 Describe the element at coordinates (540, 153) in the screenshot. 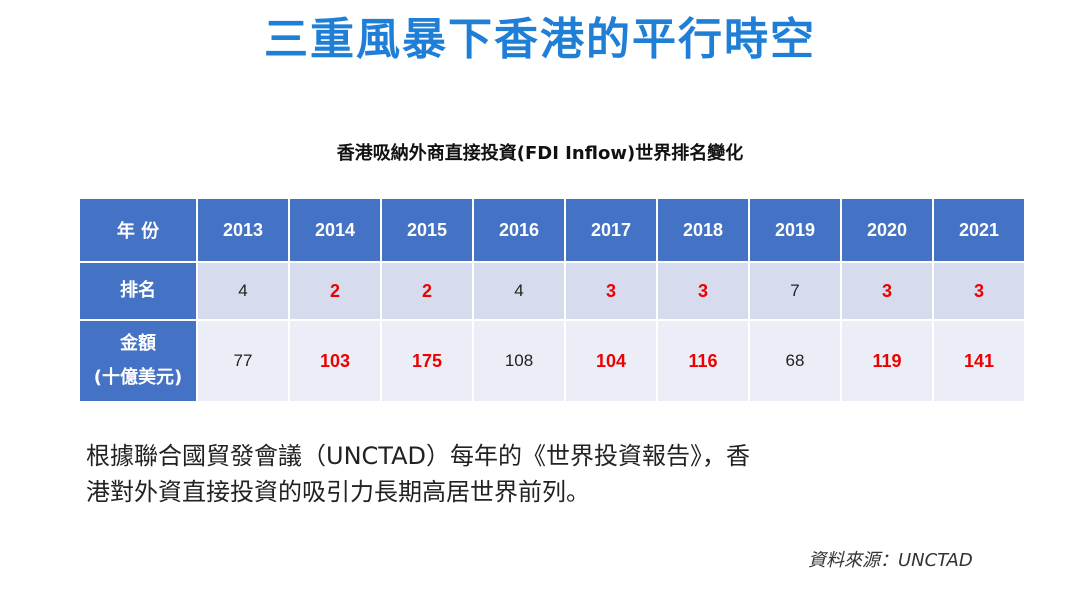

I see `table-caption: 香港吸納外商直接投資(FDI Inflow)世界排名變化` at that location.